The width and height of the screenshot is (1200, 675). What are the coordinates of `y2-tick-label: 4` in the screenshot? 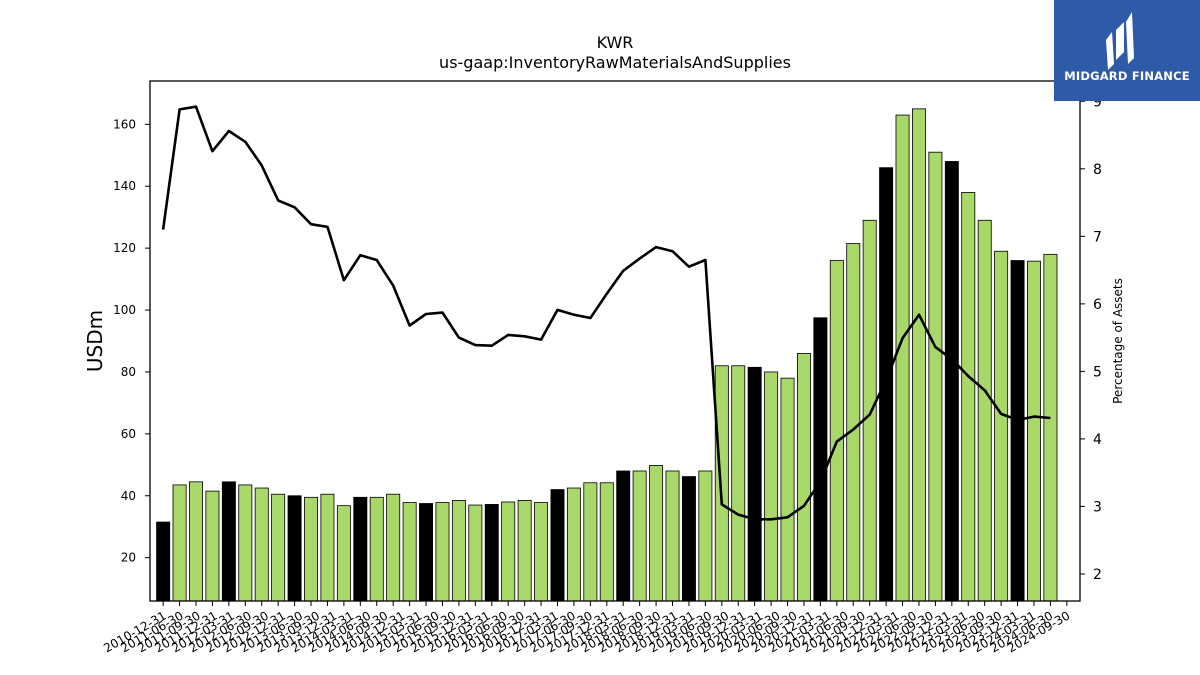 It's located at (1097, 440).